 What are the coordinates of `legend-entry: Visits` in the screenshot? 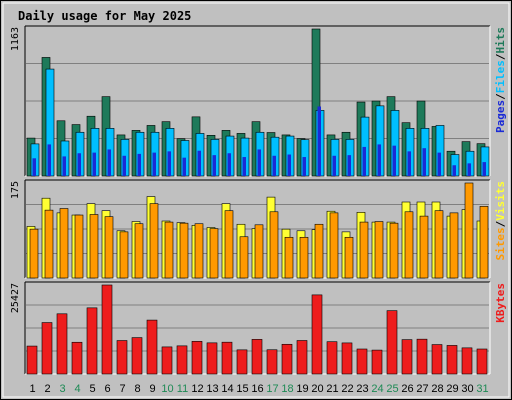 It's located at (500, 201).